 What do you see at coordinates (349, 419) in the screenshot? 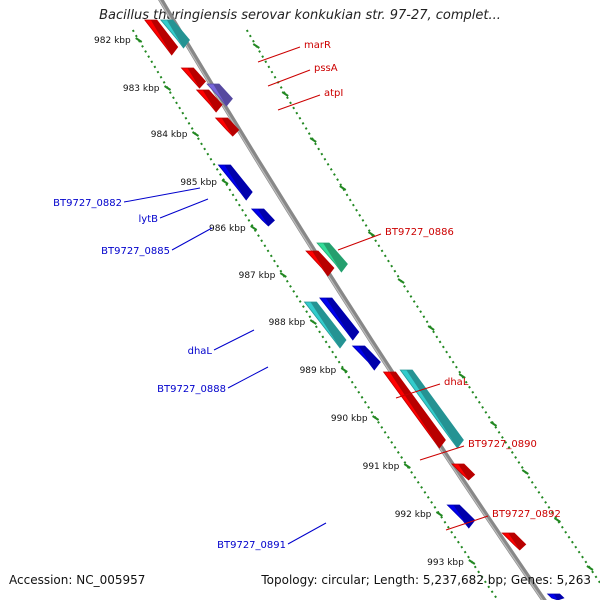
I see `kbp-label: 990 kbp` at bounding box center [349, 419].